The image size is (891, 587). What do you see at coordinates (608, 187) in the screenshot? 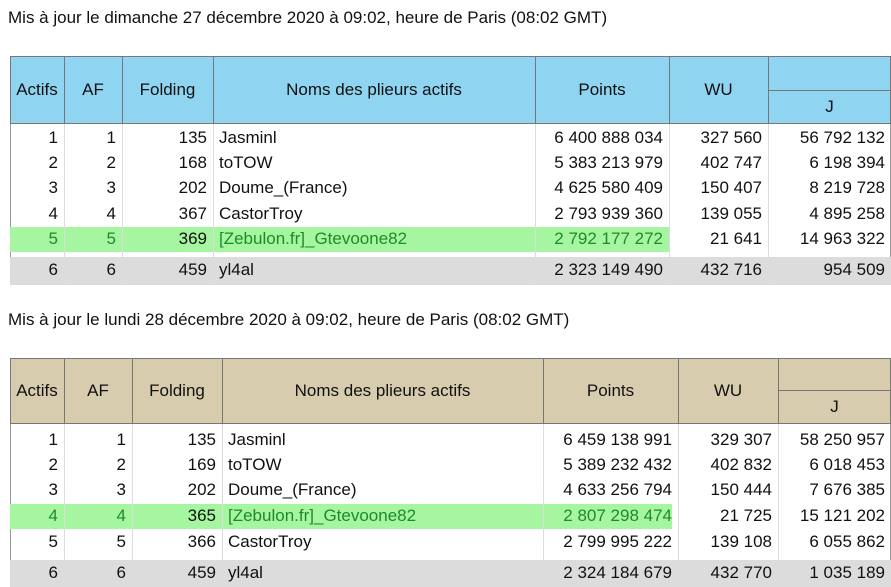
I see `cell: 4 625 580 409` at bounding box center [608, 187].